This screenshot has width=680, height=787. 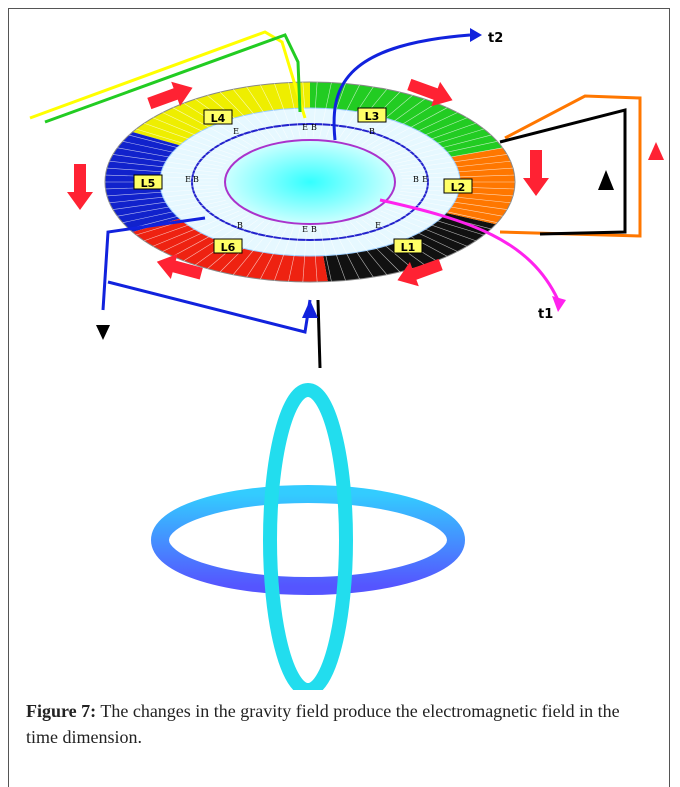 I want to click on vertical-ring, so click(x=308, y=536).